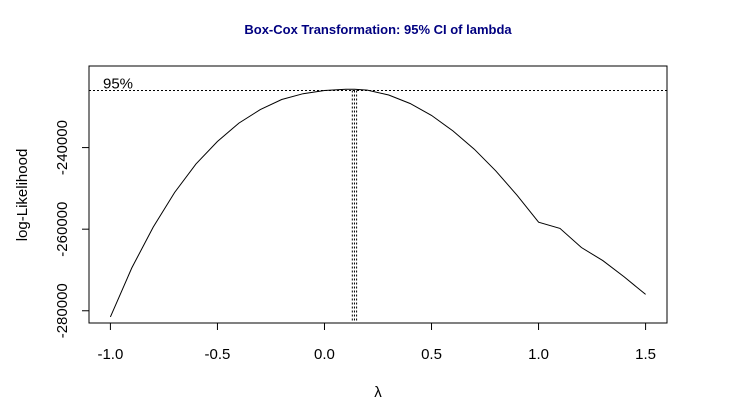 This screenshot has height=411, width=747. I want to click on x-tick-label: 0.0, so click(324, 354).